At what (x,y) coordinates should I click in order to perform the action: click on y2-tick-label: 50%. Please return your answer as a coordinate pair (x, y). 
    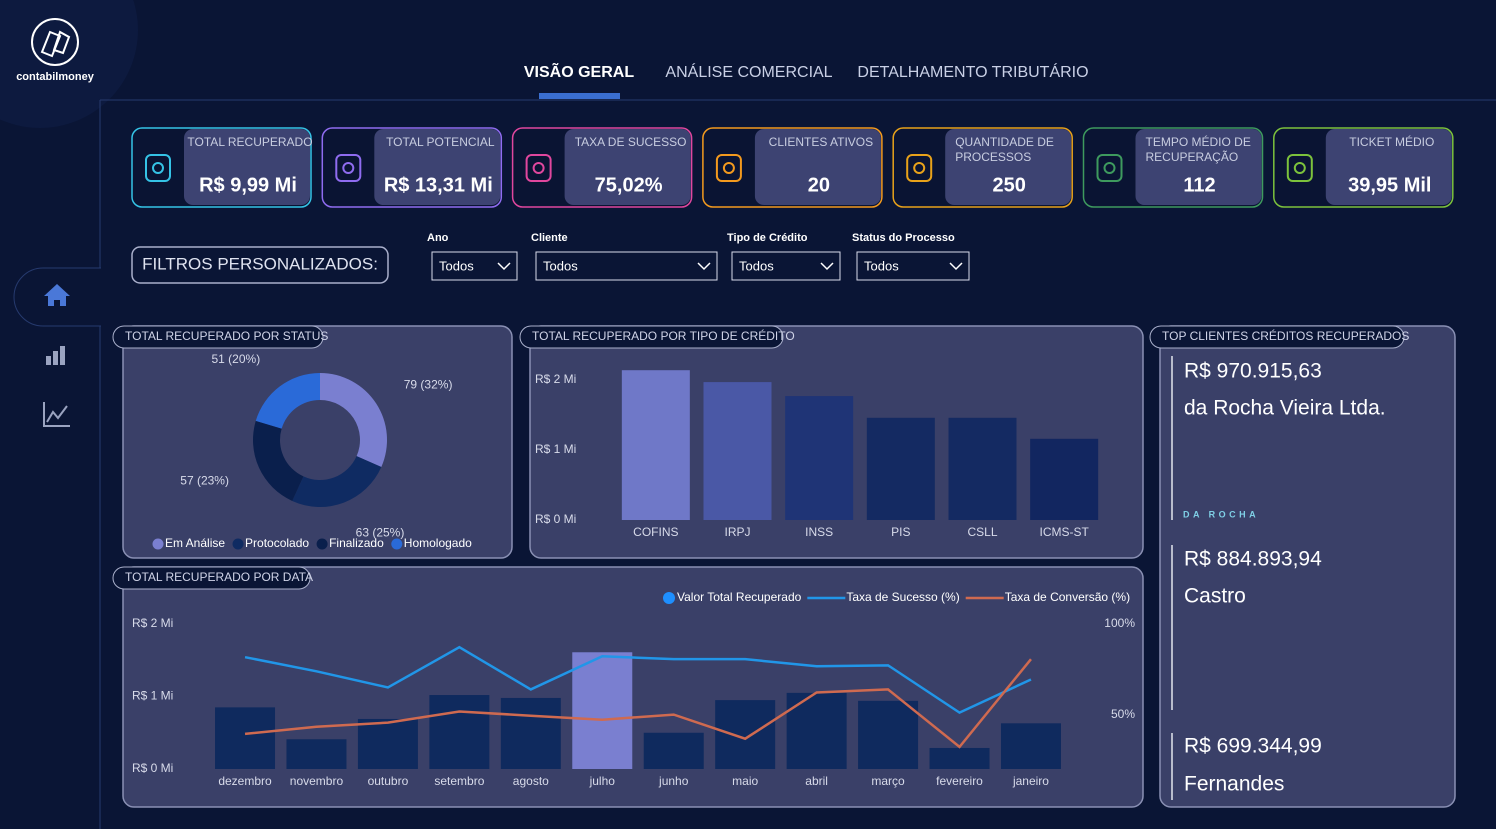
    Looking at the image, I should click on (1123, 714).